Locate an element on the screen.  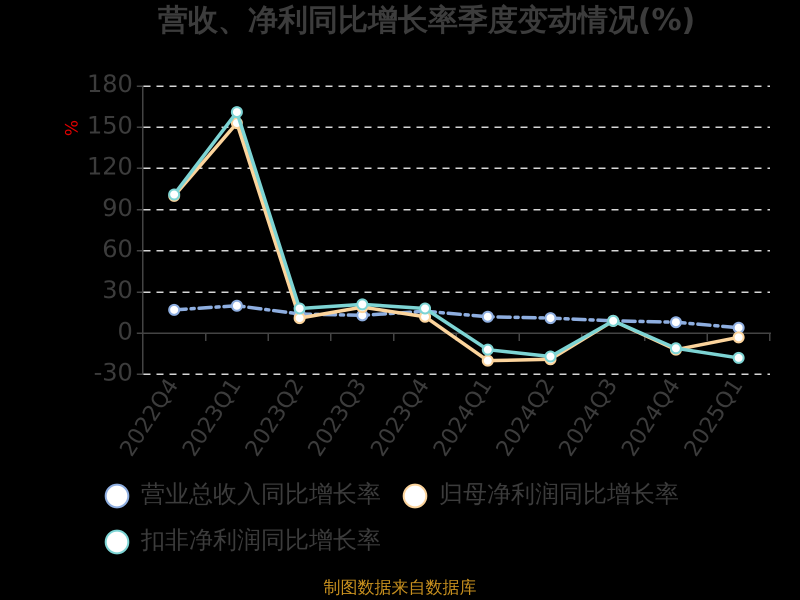
y-tick-label: 0 is located at coordinates (125, 331).